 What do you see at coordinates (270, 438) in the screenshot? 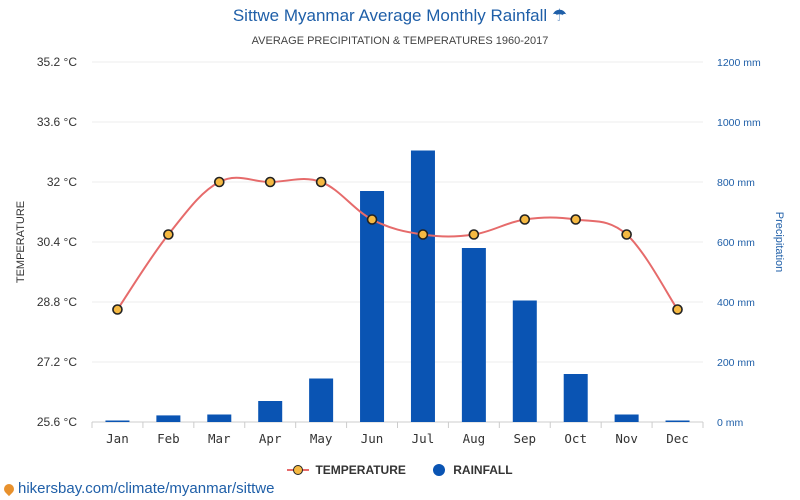
I see `x-tick-label: Apr` at bounding box center [270, 438].